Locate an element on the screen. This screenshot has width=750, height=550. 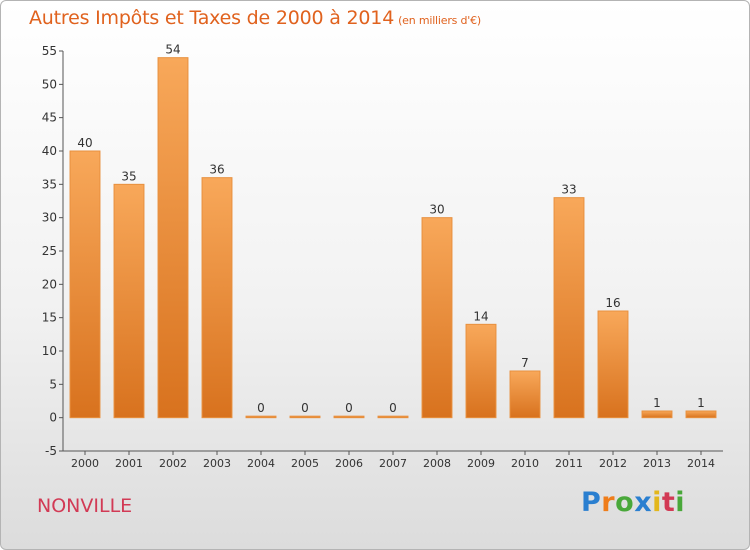
logo-letter: r is located at coordinates (608, 502).